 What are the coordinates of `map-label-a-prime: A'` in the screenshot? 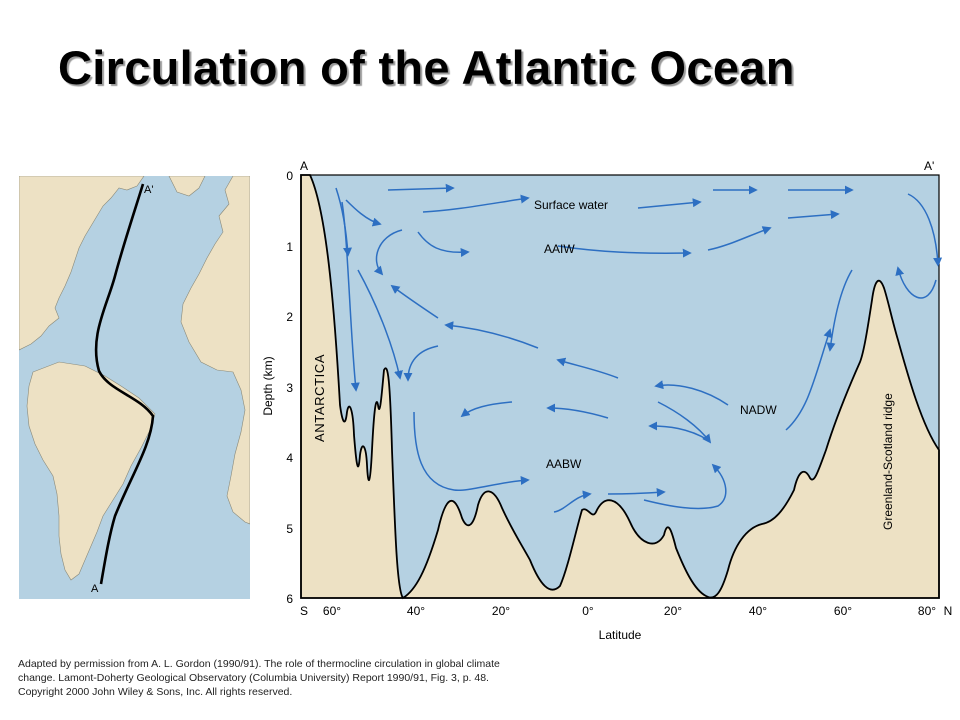 It's located at (148, 190).